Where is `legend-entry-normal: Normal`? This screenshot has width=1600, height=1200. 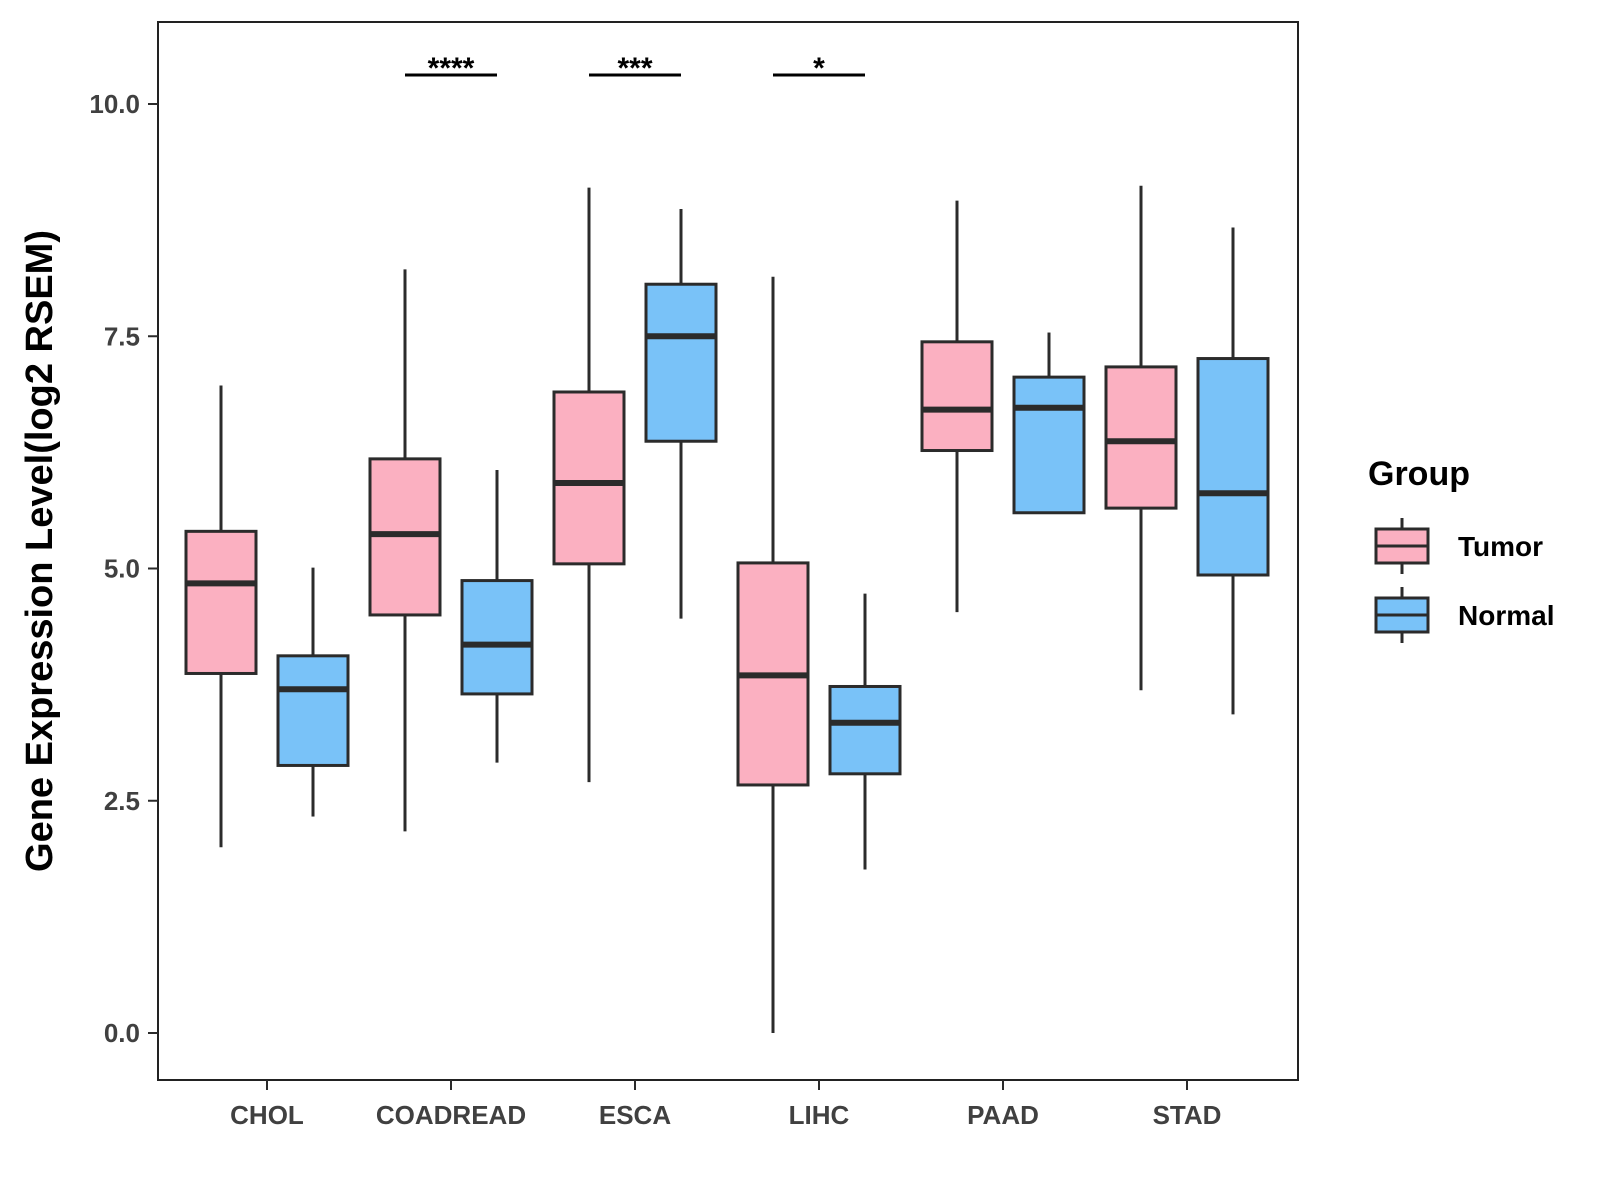
legend-entry-normal: Normal is located at coordinates (1464, 615).